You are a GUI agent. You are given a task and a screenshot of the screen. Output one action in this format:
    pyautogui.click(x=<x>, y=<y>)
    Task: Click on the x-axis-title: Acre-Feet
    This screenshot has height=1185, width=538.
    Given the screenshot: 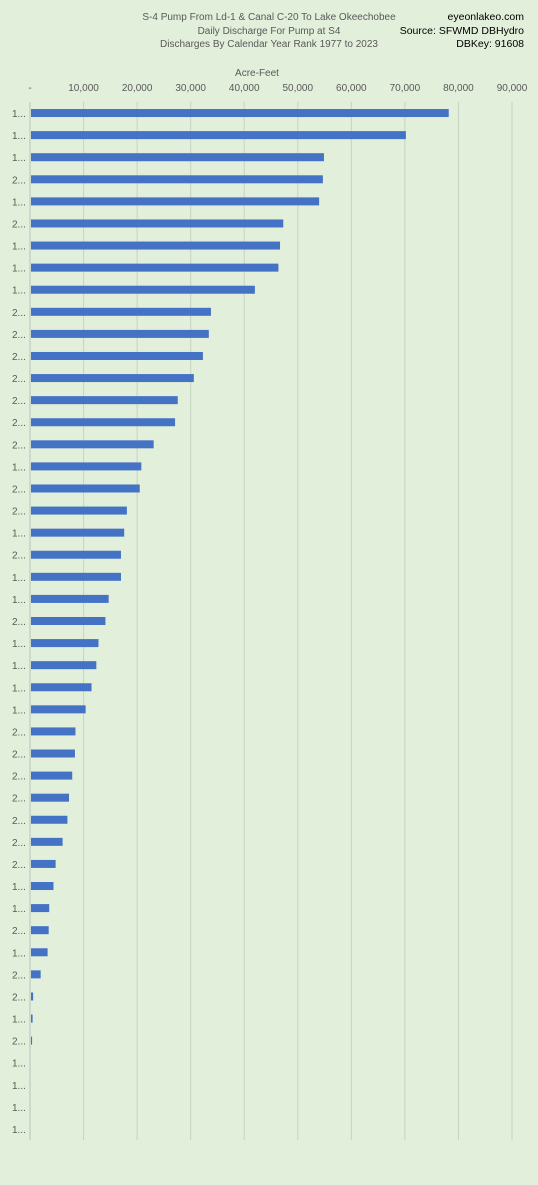 What is the action you would take?
    pyautogui.click(x=257, y=73)
    